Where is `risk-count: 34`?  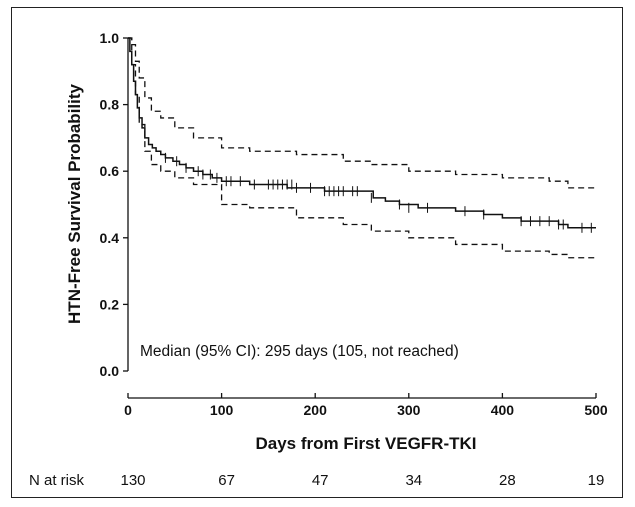
risk-count: 34 is located at coordinates (414, 480).